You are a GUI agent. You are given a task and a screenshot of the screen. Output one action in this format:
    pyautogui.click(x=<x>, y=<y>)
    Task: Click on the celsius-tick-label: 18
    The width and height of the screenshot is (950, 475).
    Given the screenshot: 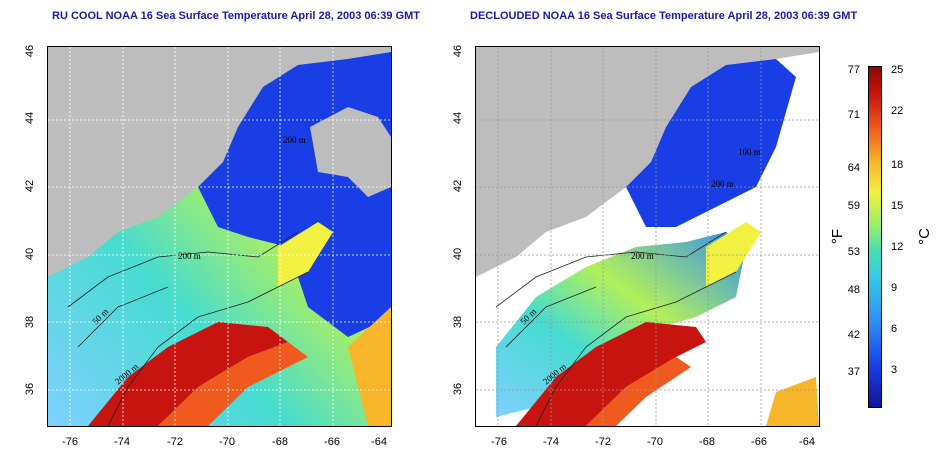 What is the action you would take?
    pyautogui.click(x=897, y=165)
    